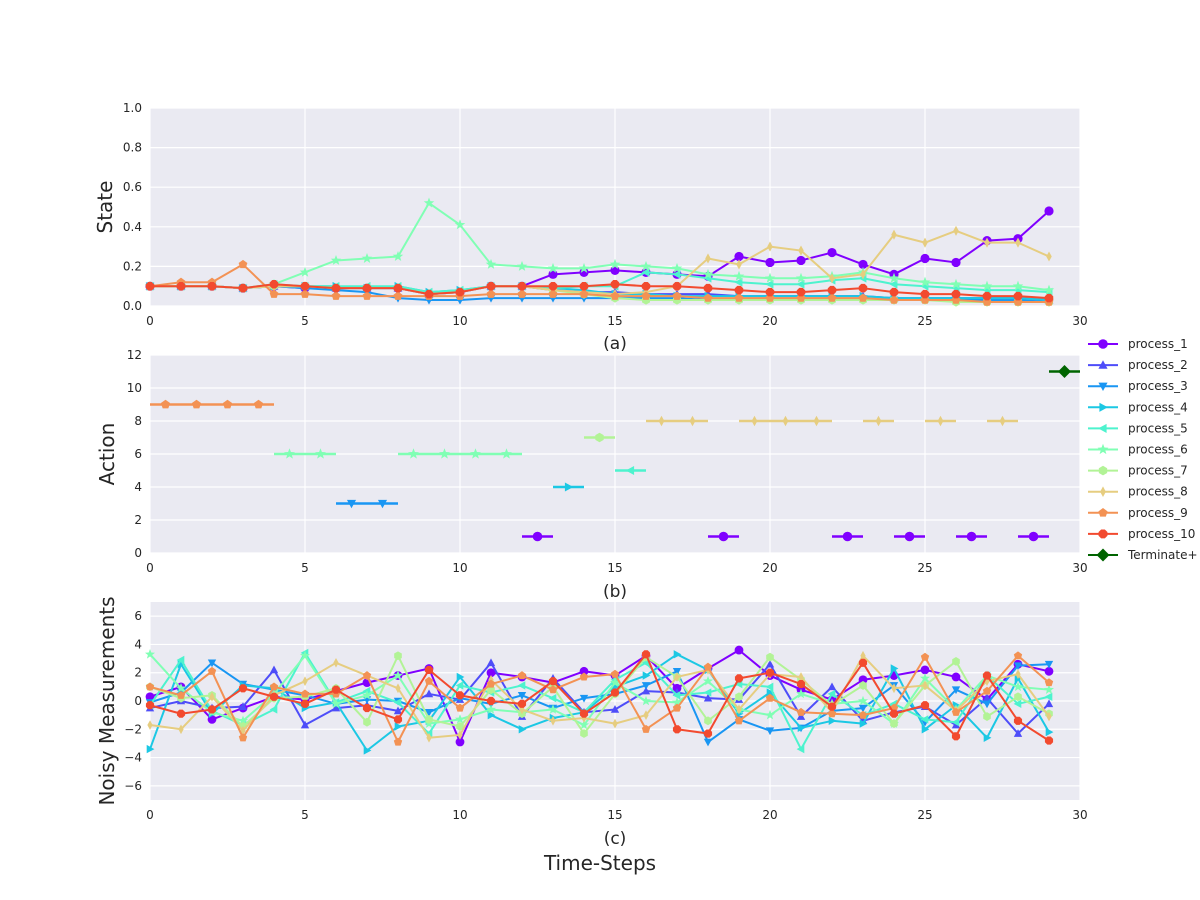  I want to click on x-tick-label: 30, so click(1079, 321).